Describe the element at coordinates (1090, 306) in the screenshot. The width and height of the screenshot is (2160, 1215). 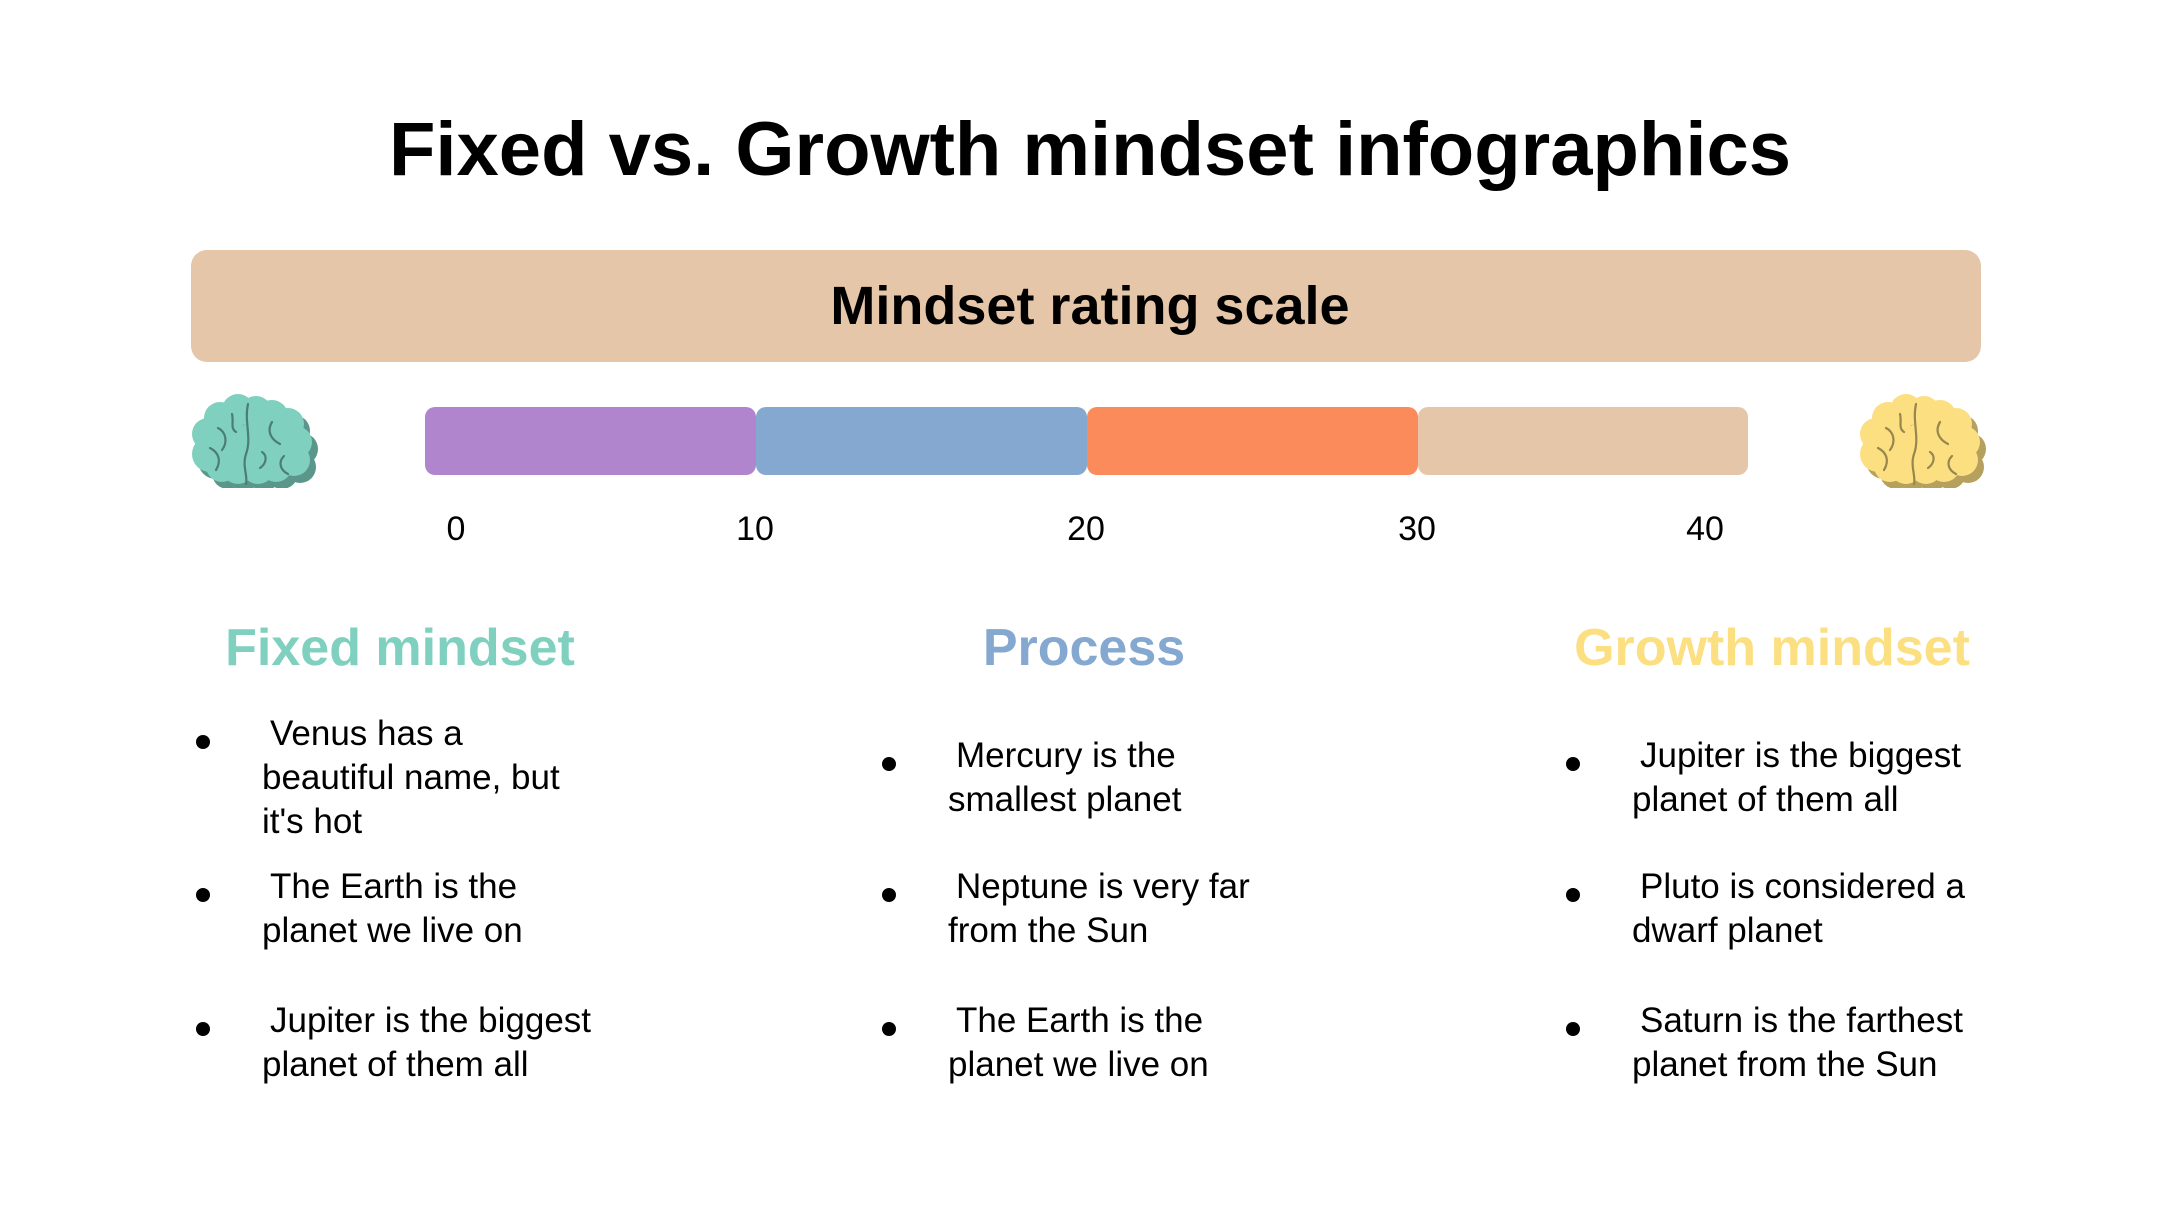
I see `rating-scale-label: Mindset rating scale` at that location.